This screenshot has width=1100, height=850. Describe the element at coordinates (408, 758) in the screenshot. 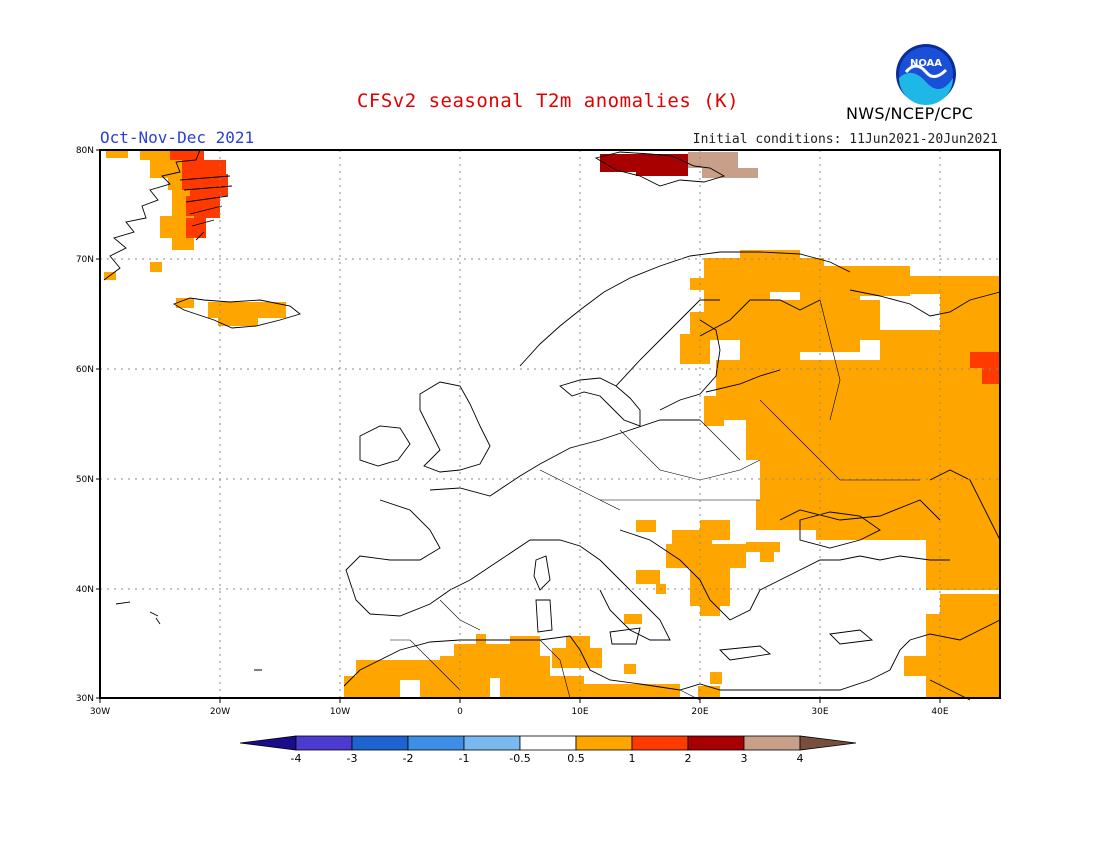

I see `colorbar-tick-label: -2` at that location.